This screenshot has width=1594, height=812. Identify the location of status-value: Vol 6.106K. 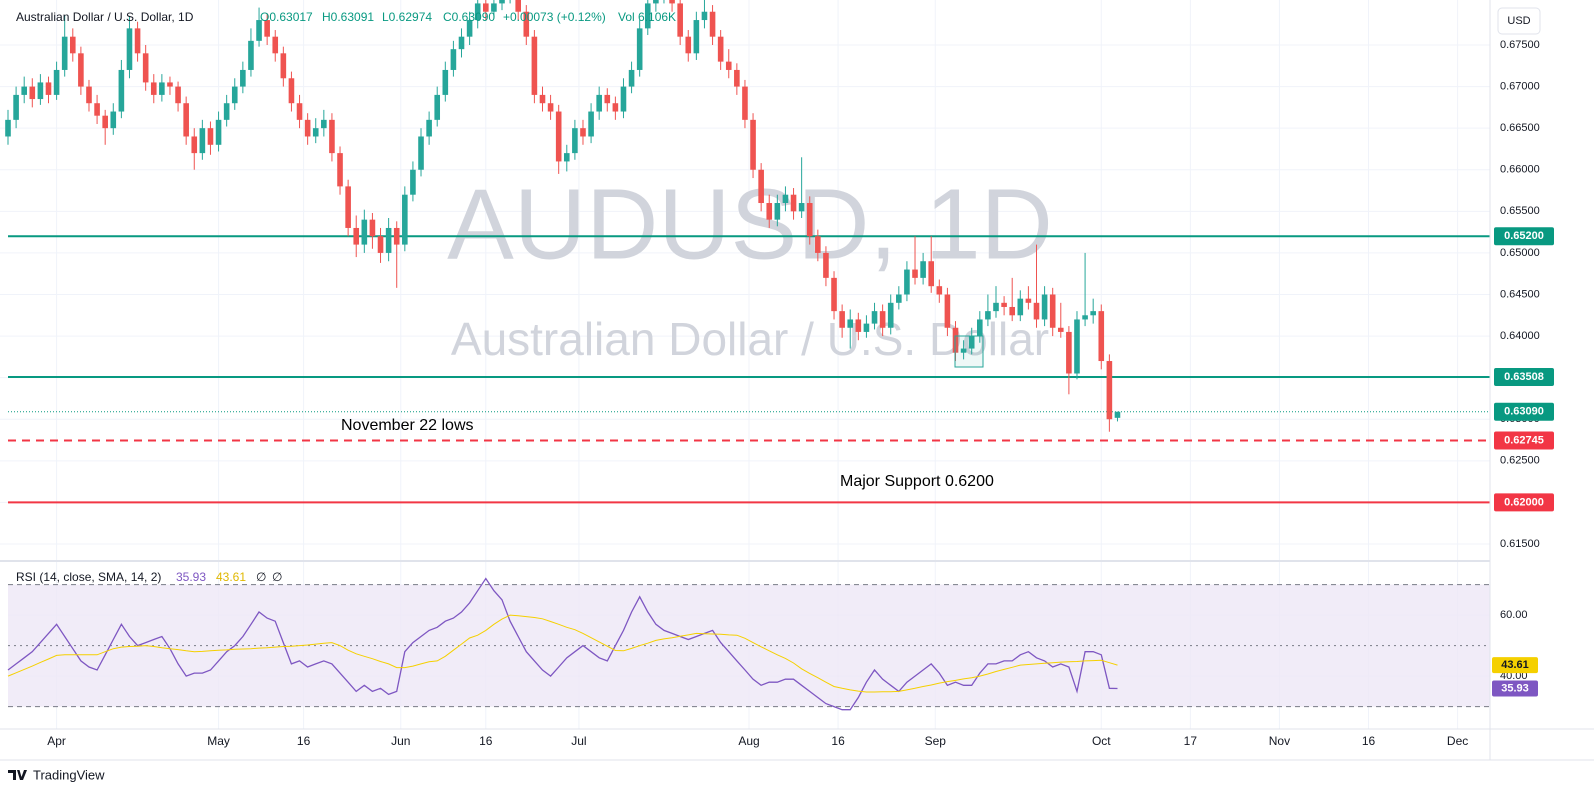
(647, 17).